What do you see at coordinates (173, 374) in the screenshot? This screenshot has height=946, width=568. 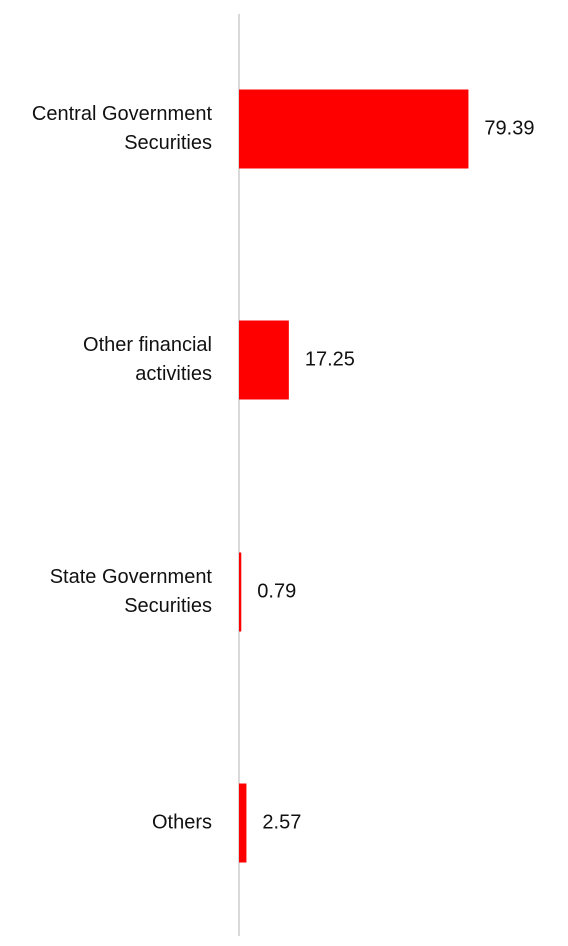 I see `category-label-line: activities` at bounding box center [173, 374].